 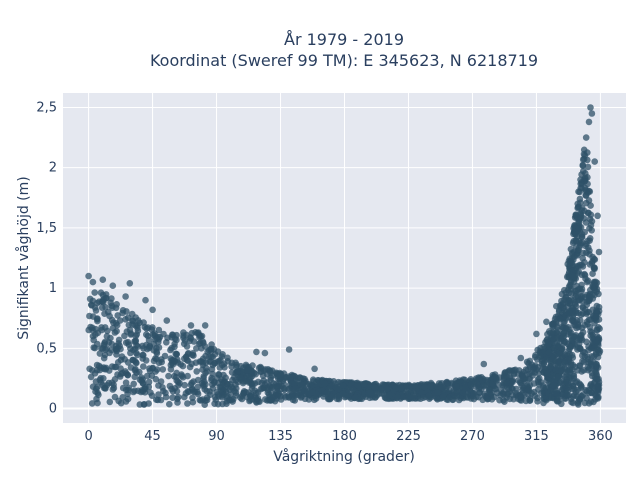 I want to click on x-tick-label: 315, so click(x=536, y=436).